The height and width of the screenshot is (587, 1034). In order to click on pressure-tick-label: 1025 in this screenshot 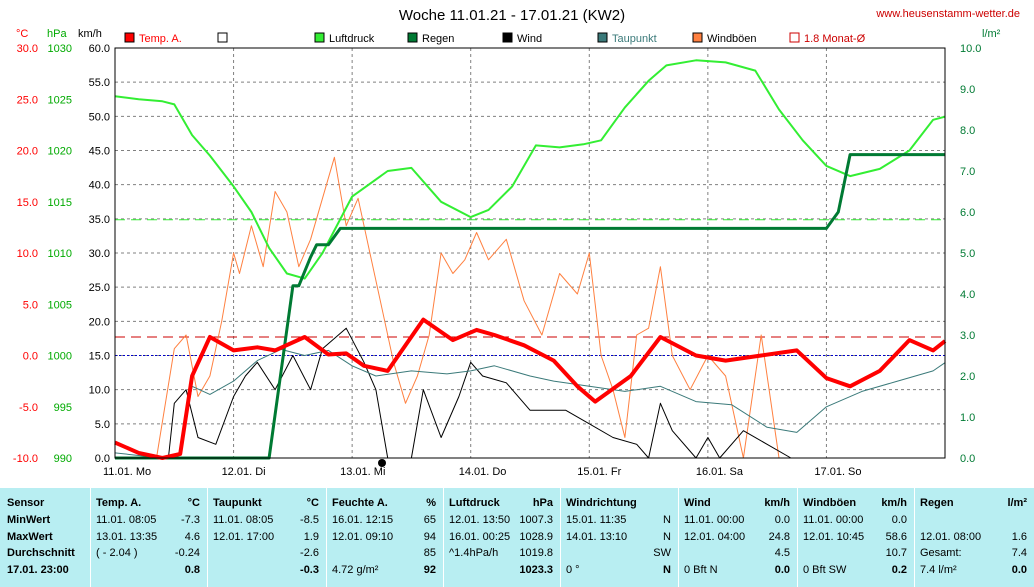, I will do `click(60, 100)`.